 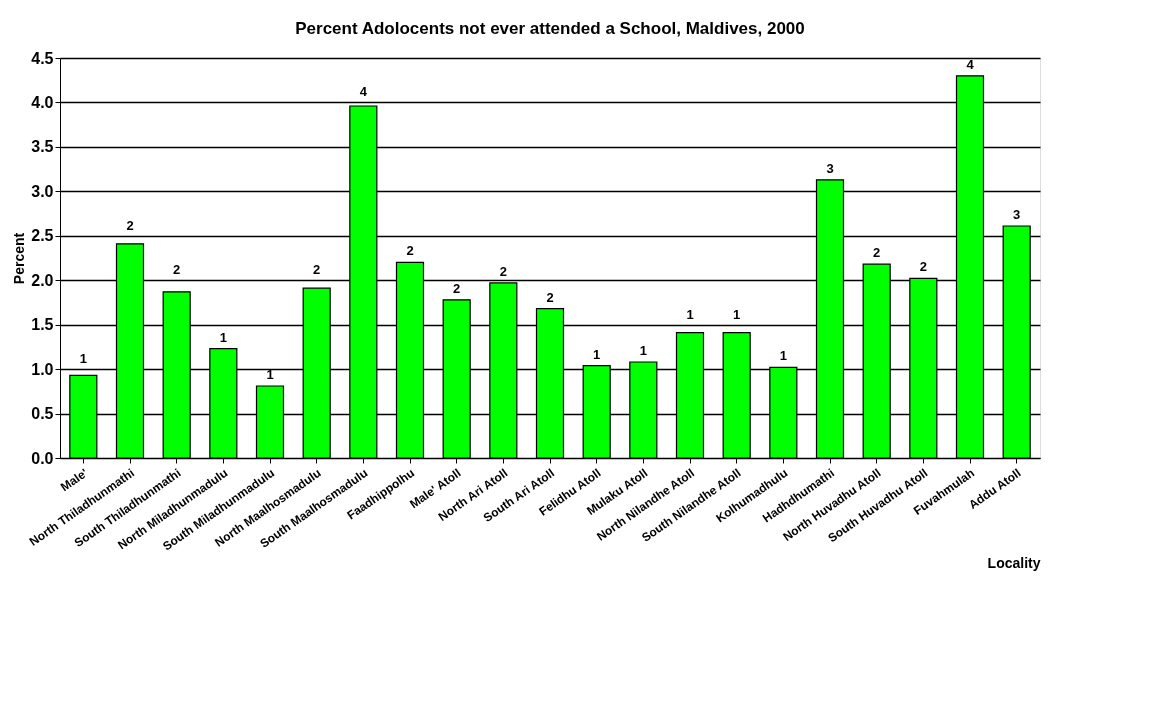 I want to click on y-tick-label: 0.5, so click(x=42, y=414).